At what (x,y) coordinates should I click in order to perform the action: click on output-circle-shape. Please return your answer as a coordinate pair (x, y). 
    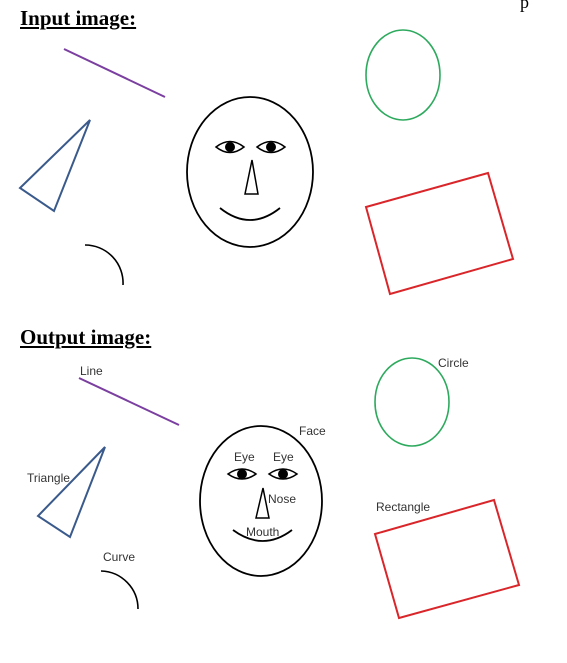
    Looking at the image, I should click on (412, 402).